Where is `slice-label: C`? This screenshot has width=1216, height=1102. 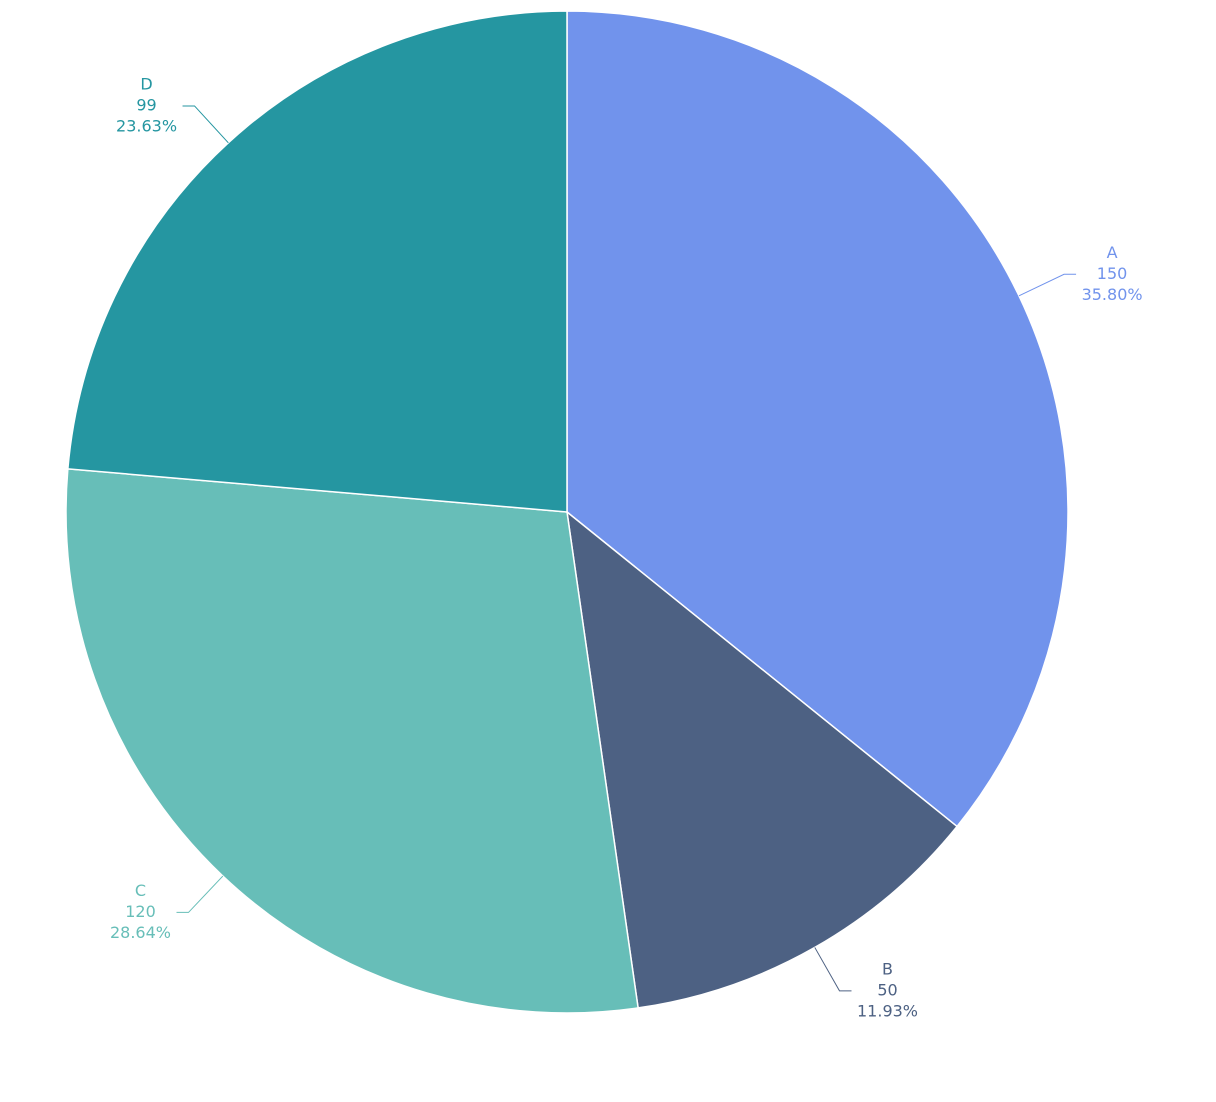 slice-label: C is located at coordinates (140, 890).